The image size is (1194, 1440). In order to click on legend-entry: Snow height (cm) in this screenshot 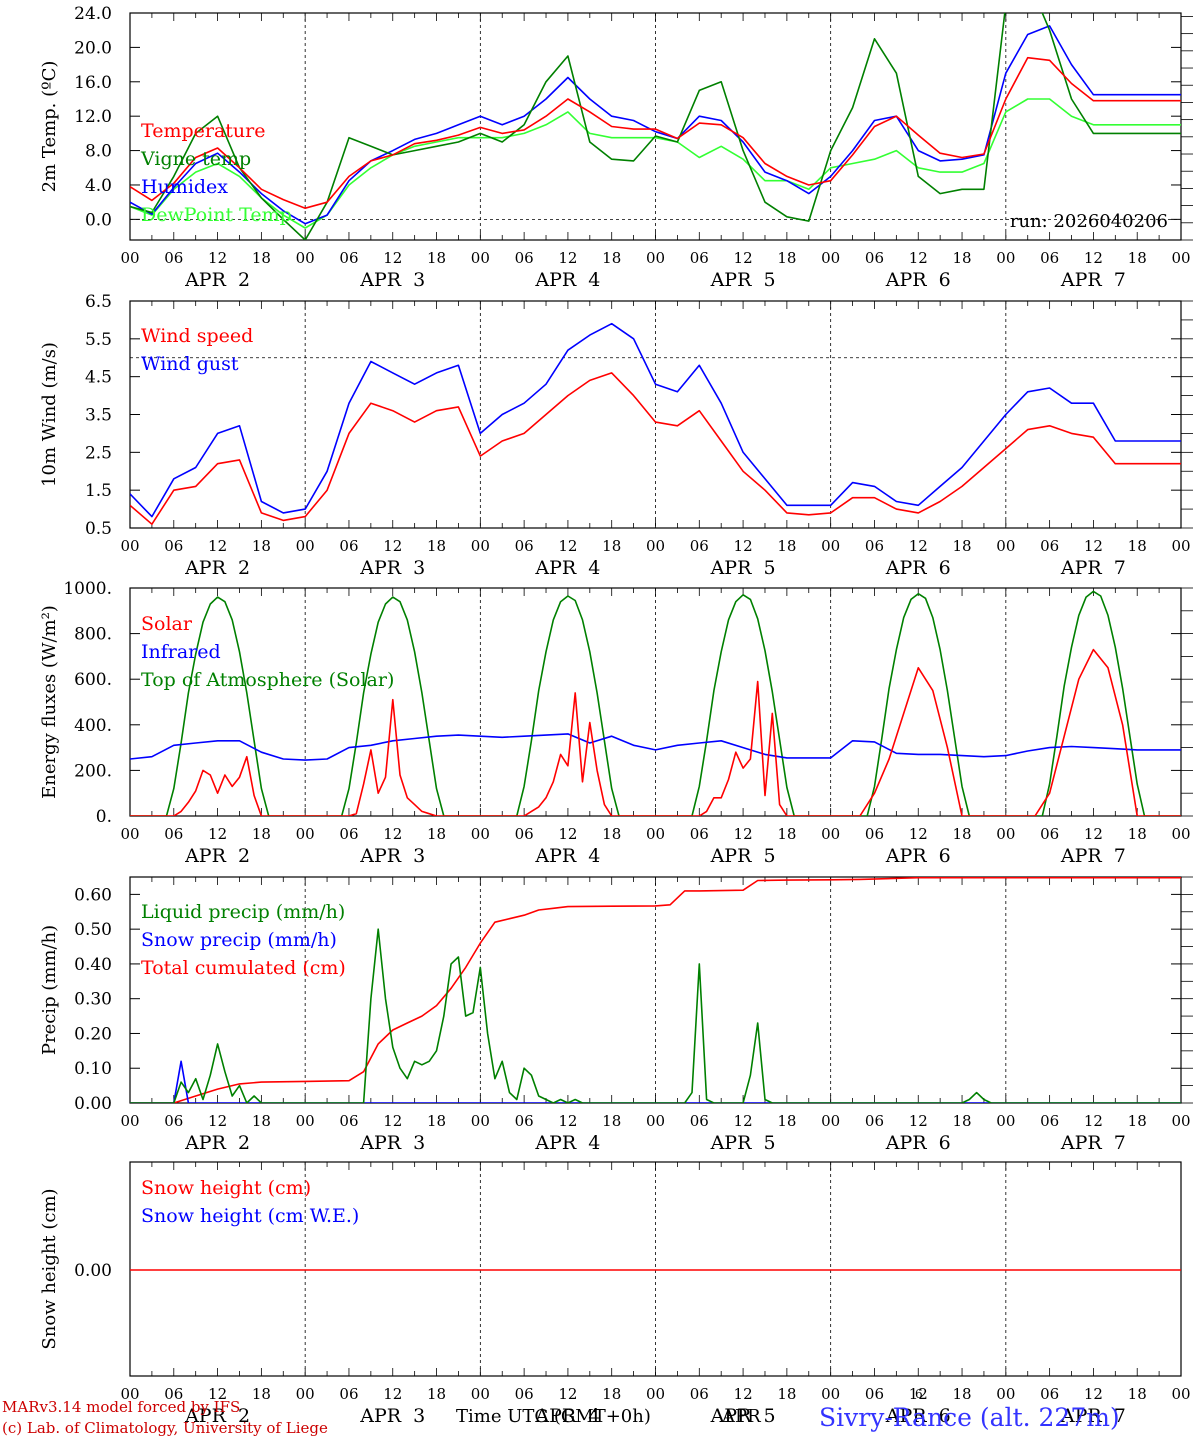, I will do `click(226, 1188)`.